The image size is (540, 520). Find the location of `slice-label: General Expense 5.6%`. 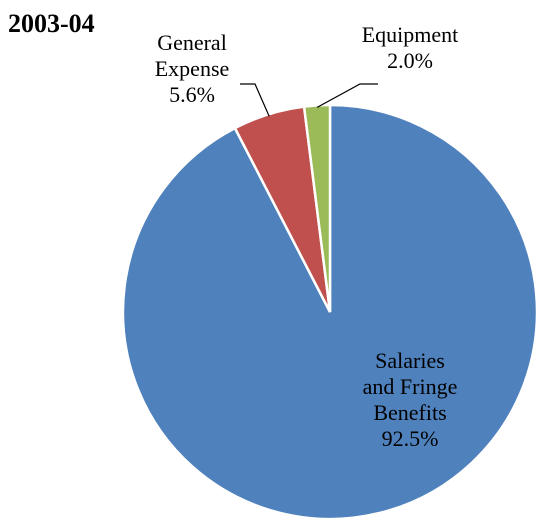

slice-label: General Expense 5.6% is located at coordinates (192, 68).